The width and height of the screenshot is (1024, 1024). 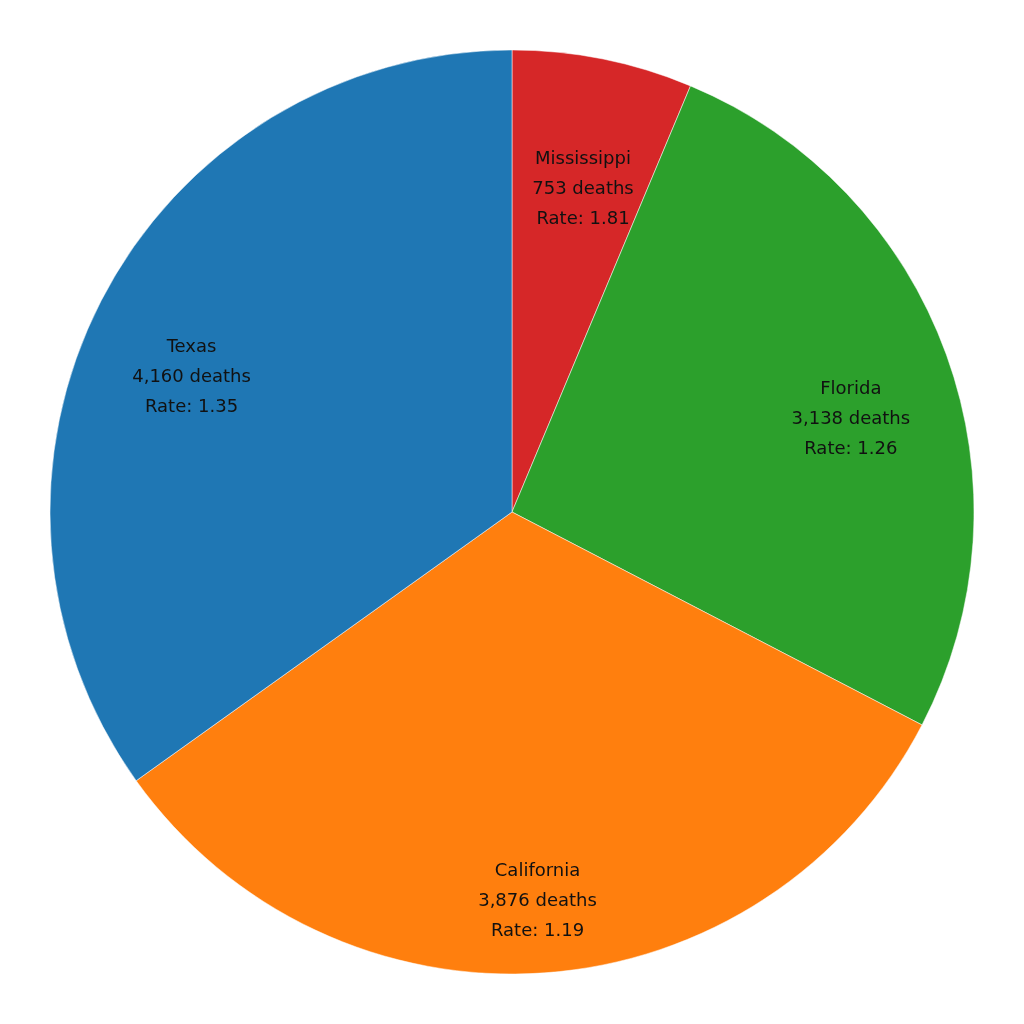 What do you see at coordinates (191, 391) in the screenshot?
I see `data-label: 4,160 deaths Rate: 1.35` at bounding box center [191, 391].